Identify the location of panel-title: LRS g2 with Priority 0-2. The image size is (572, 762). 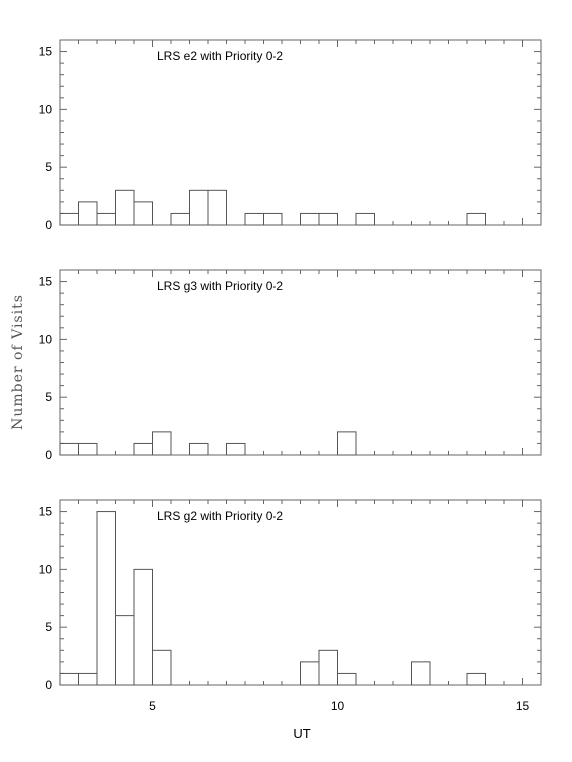
(220, 516).